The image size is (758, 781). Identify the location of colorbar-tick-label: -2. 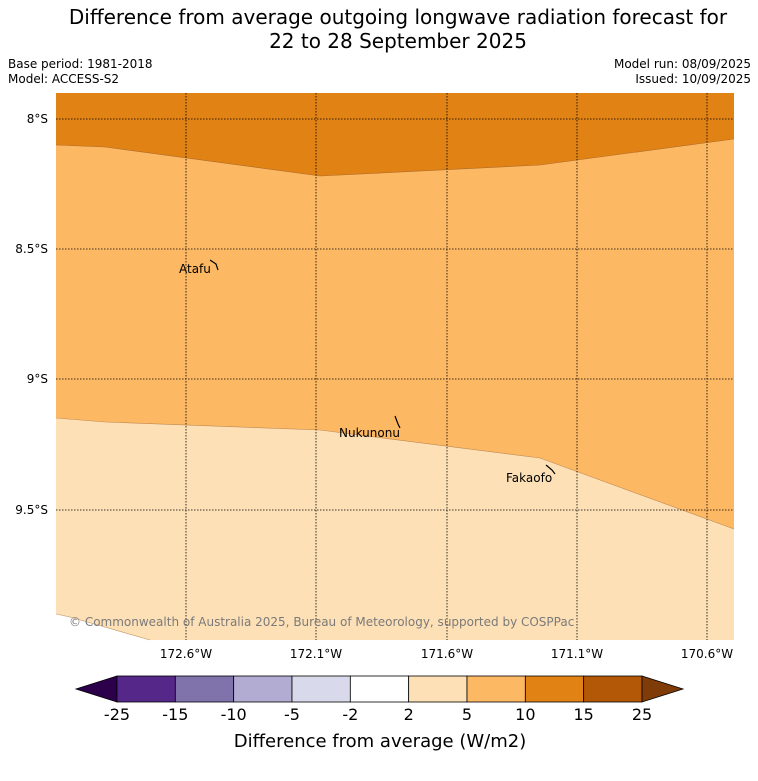
(350, 714).